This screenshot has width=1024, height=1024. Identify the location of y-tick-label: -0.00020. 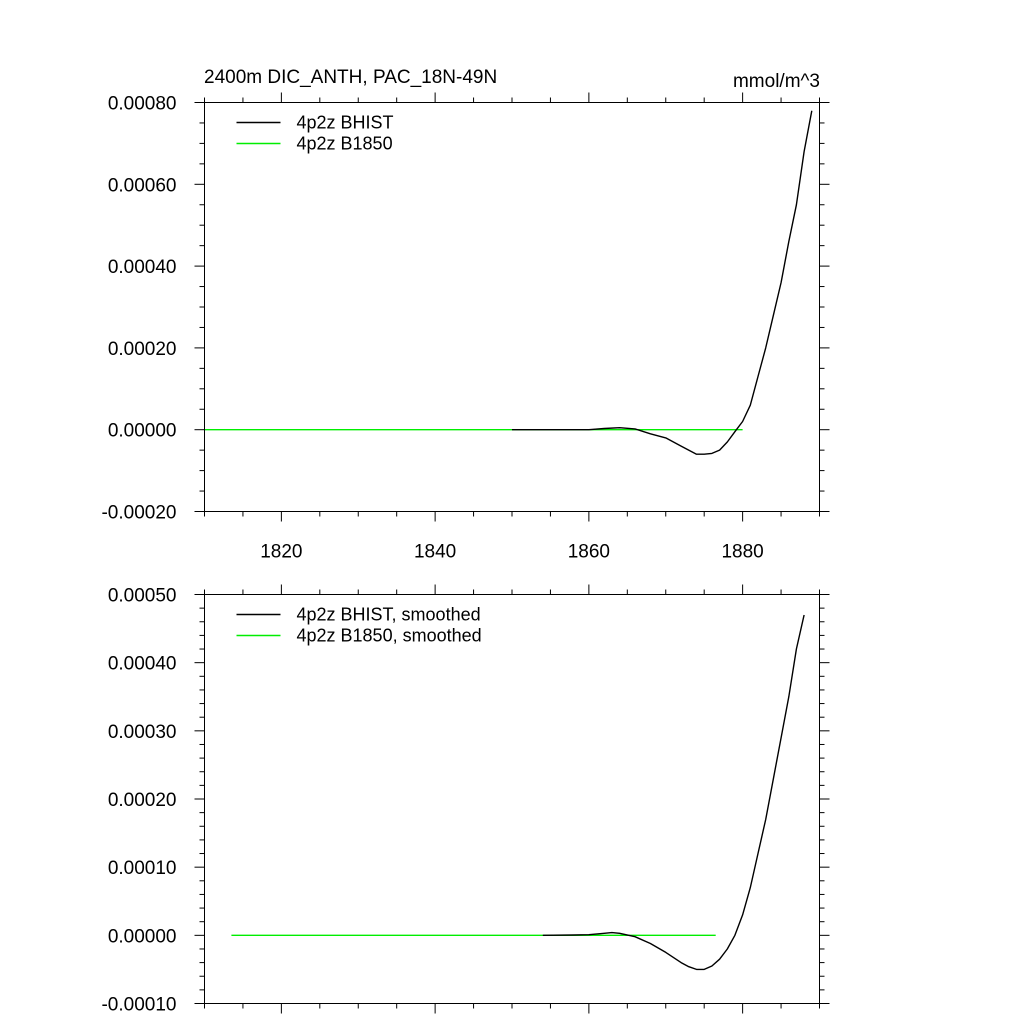
(138, 513).